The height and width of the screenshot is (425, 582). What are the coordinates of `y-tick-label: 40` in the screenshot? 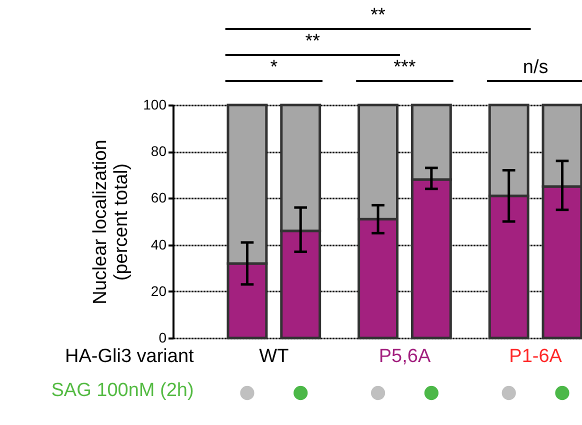 It's located at (158, 244).